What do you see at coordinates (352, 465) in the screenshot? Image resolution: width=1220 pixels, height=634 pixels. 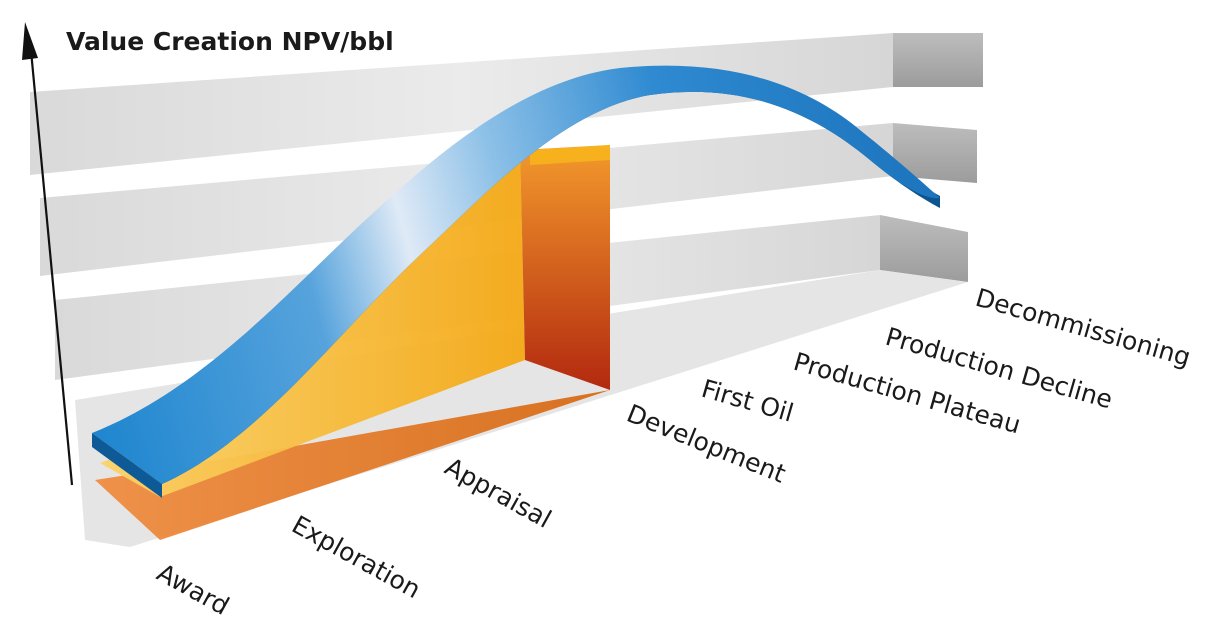 I see `orange-floor` at bounding box center [352, 465].